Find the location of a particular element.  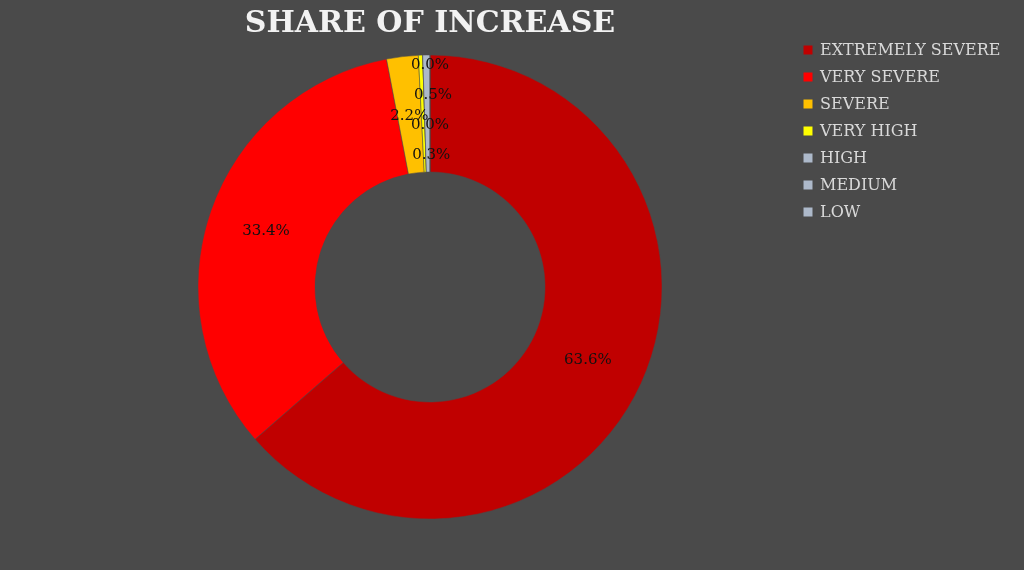

legend-label: SEVERE is located at coordinates (855, 103).